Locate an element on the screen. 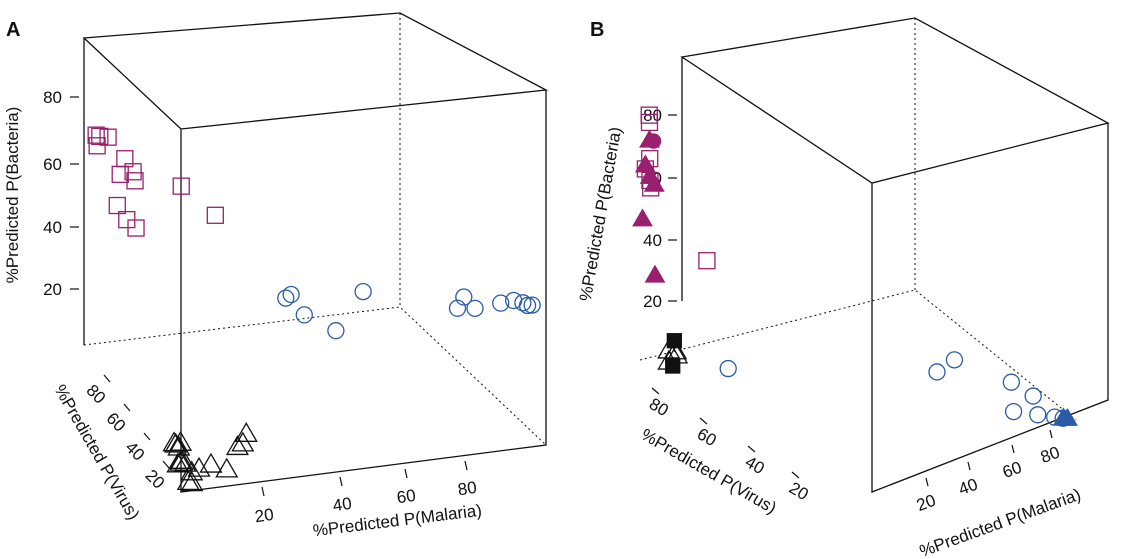  panel-b-z-tick: 40 is located at coordinates (652, 240).